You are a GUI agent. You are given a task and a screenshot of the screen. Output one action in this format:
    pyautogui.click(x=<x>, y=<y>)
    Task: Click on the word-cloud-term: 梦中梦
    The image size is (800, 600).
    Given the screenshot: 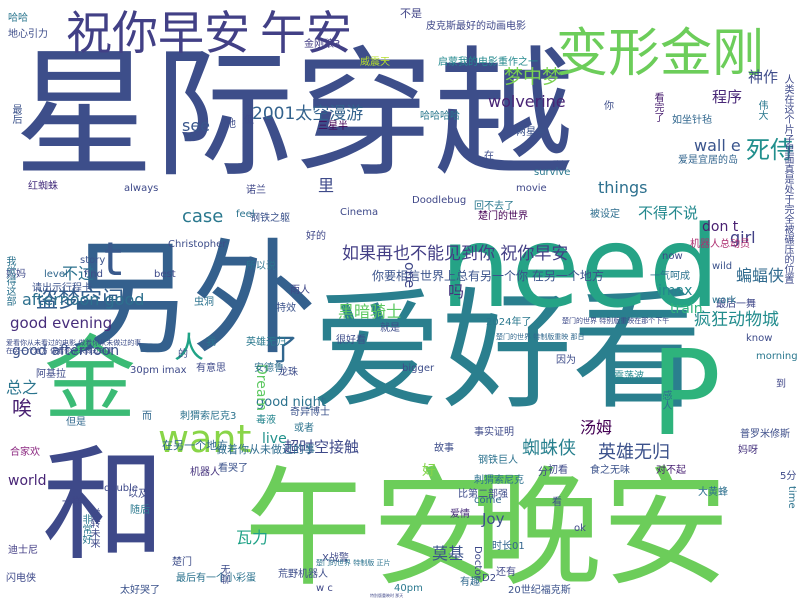 What is the action you would take?
    pyautogui.click(x=533, y=77)
    